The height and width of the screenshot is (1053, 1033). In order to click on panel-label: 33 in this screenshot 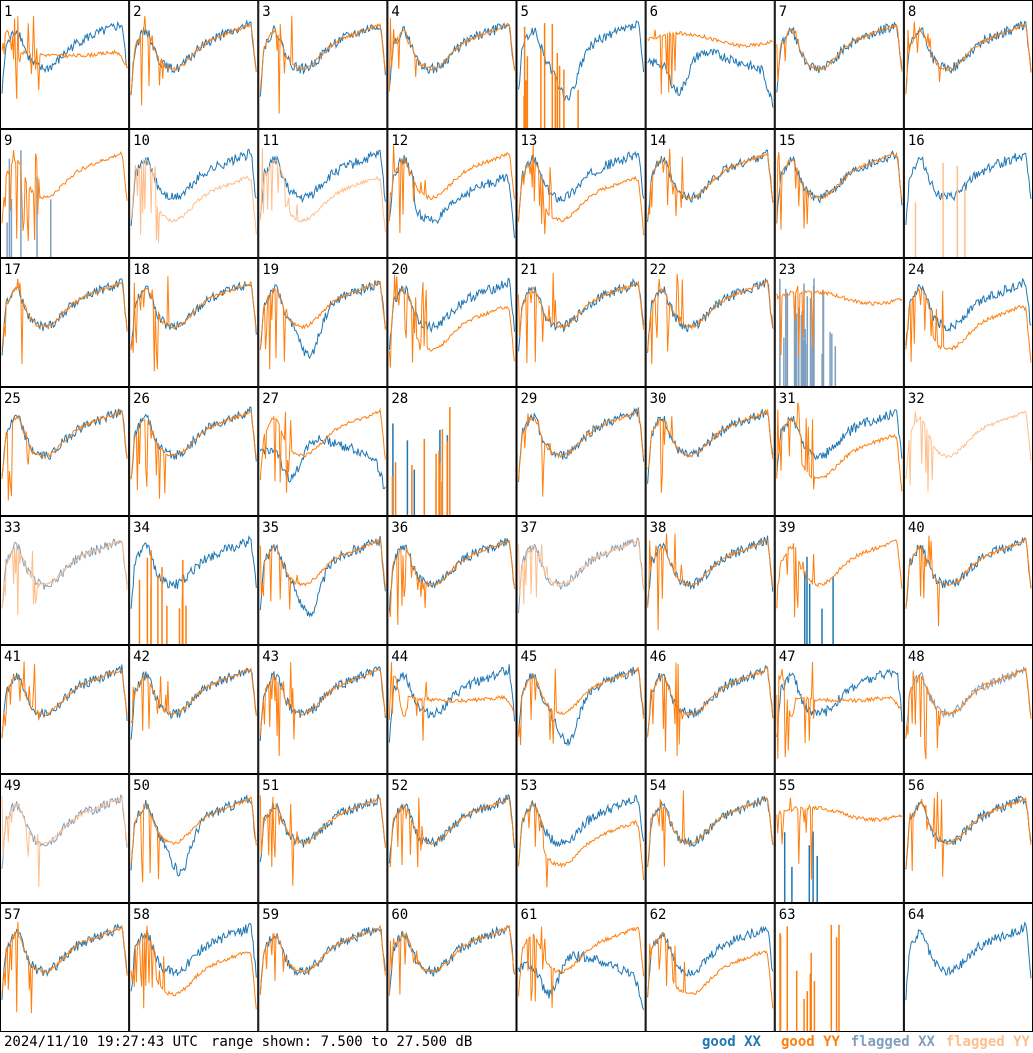, I will do `click(12, 528)`.